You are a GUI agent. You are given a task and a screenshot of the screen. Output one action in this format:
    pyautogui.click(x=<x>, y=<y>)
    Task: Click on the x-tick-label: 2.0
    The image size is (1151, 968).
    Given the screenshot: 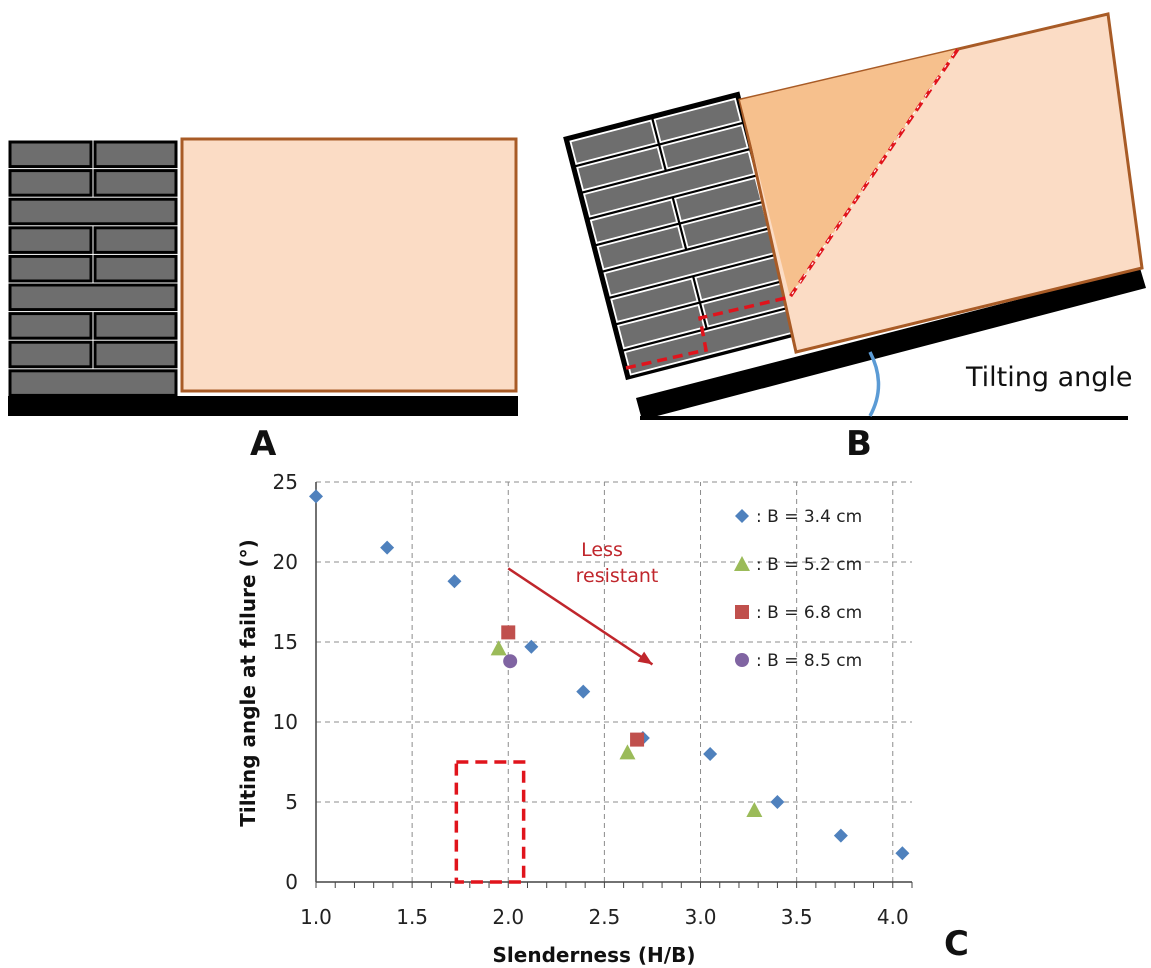 What is the action you would take?
    pyautogui.click(x=508, y=917)
    